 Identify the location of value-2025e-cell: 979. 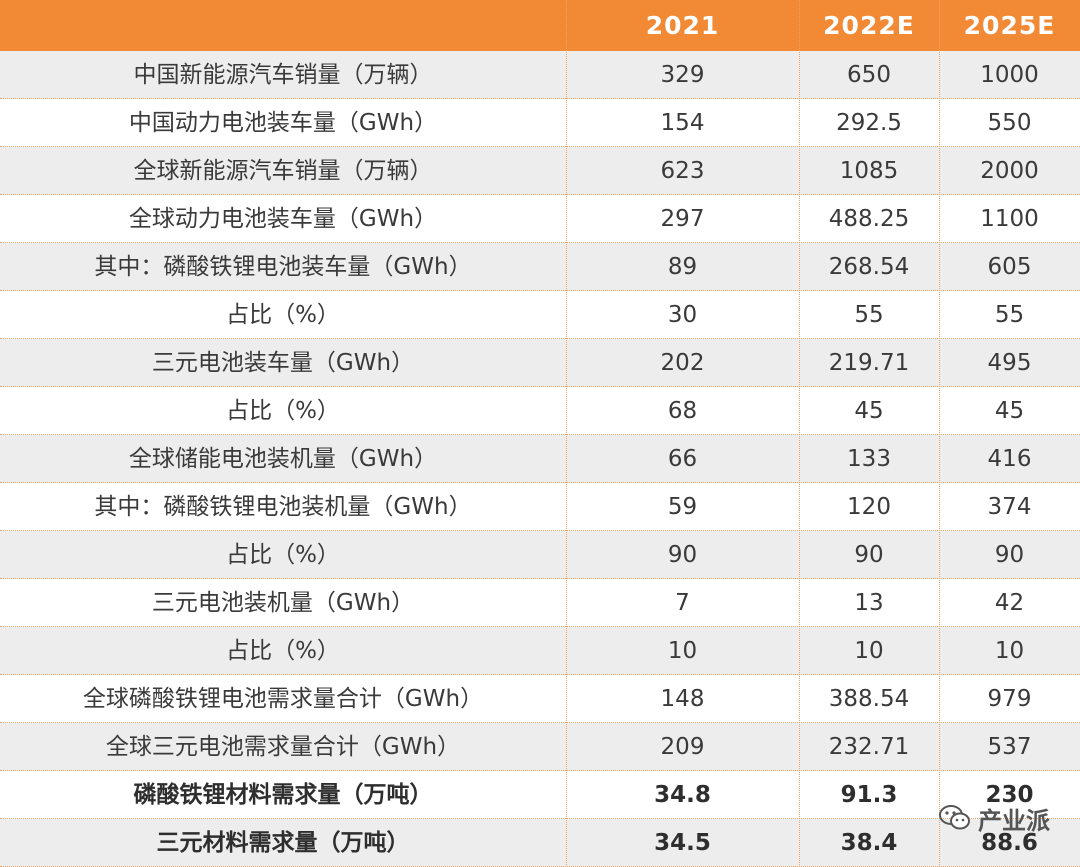
(1009, 699).